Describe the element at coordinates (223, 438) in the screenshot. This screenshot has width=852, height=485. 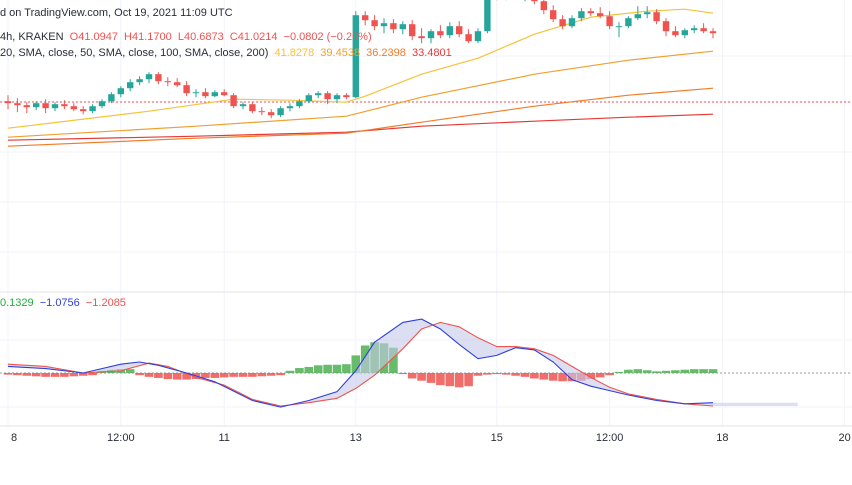
I see `x-tick-label: 11` at that location.